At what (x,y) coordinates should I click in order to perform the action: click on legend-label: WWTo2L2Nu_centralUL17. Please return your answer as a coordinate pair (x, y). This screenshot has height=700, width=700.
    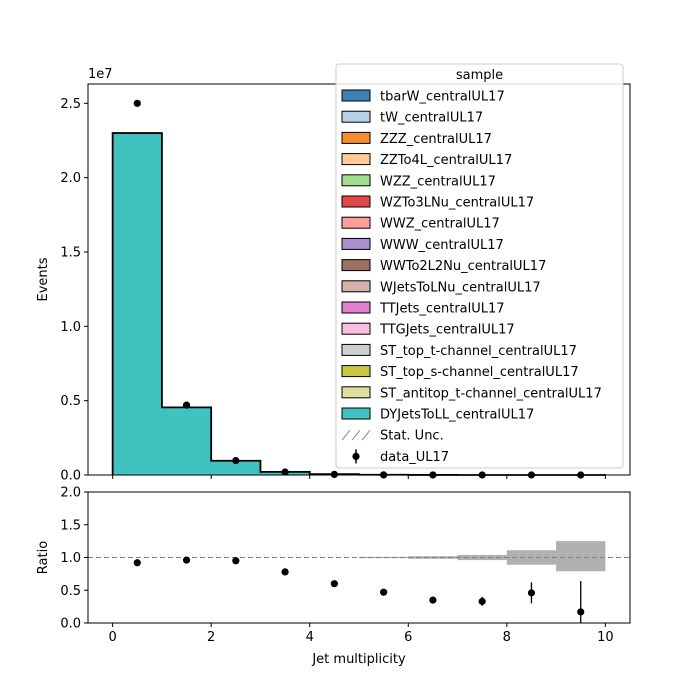
    Looking at the image, I should click on (463, 266).